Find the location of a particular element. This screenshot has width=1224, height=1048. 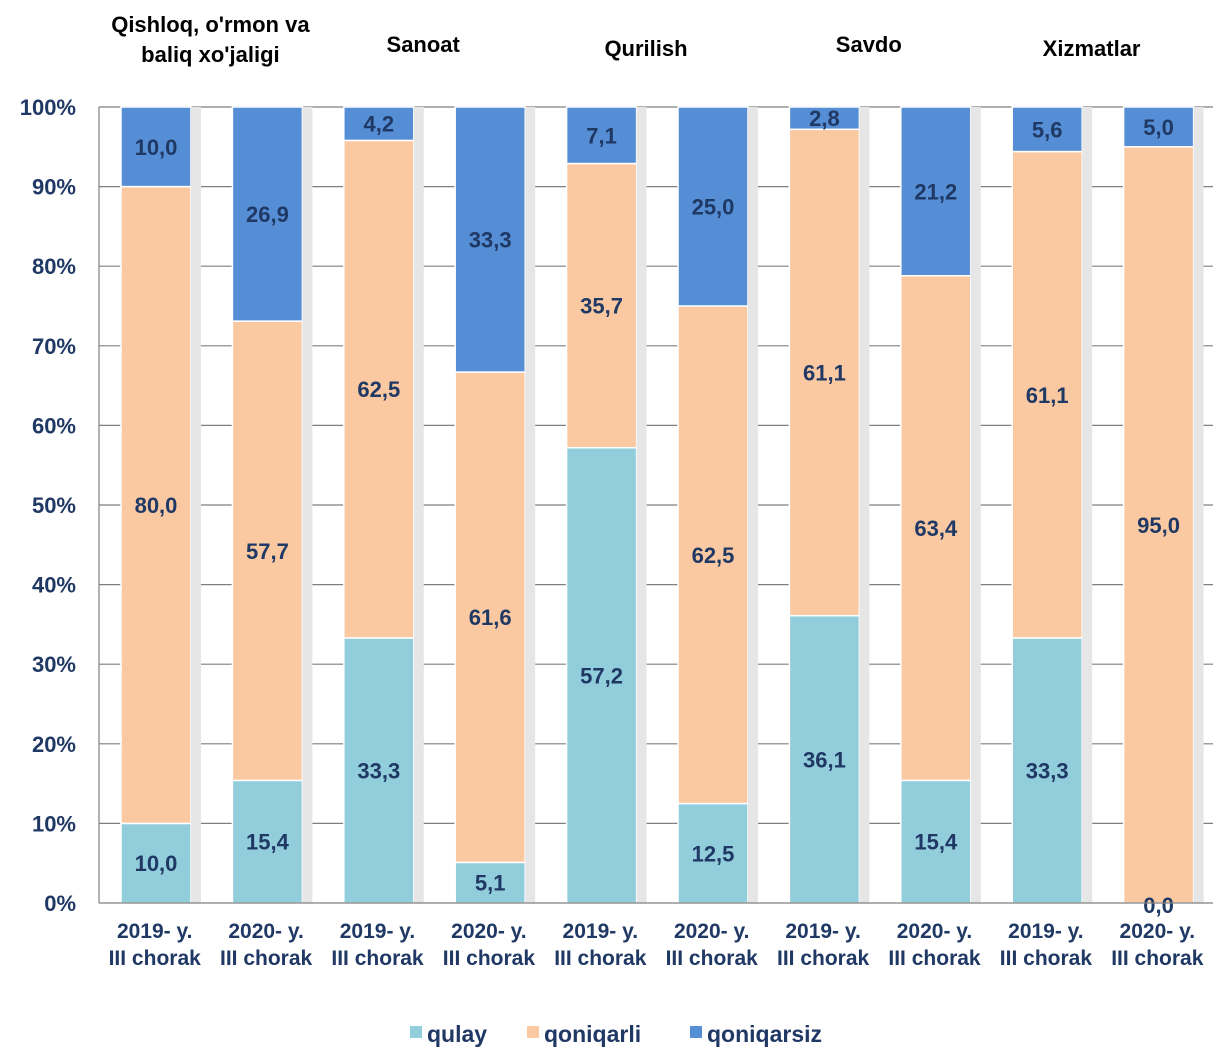

data-label-qoniqarsiz: 26,9 is located at coordinates (267, 214).